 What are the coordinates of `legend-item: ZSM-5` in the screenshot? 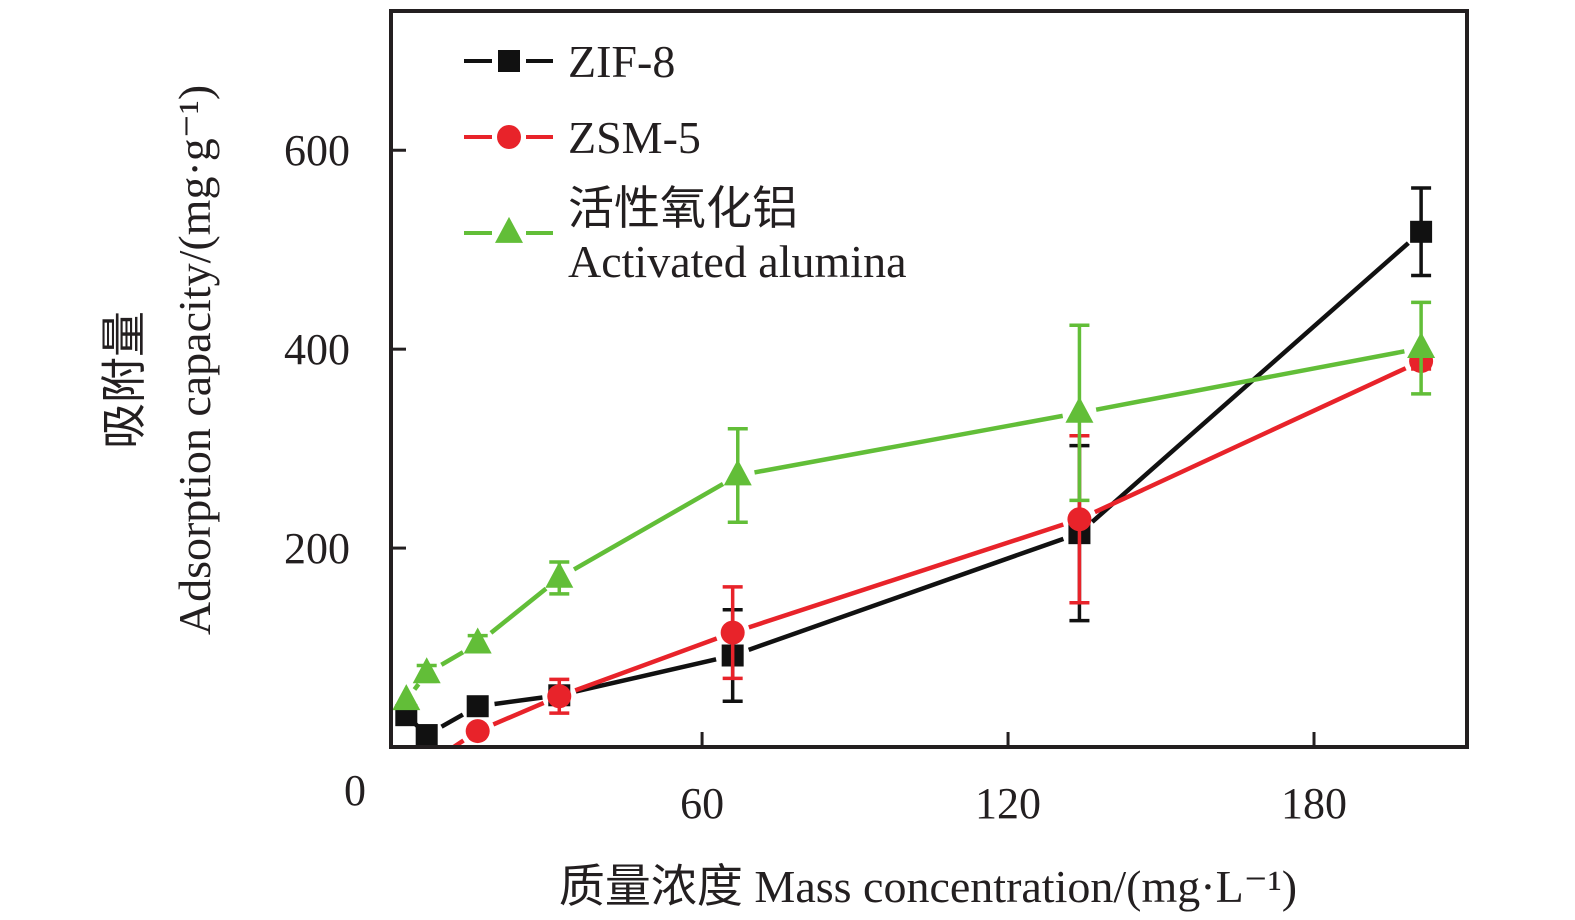 It's located at (582, 137).